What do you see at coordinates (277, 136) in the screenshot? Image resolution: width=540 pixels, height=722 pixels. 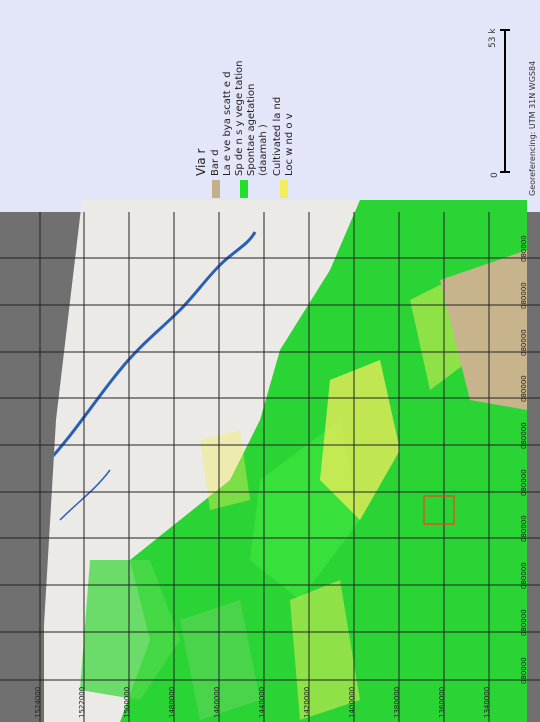 I see `legend-item-cultivated: Cultivated la nd` at bounding box center [277, 136].